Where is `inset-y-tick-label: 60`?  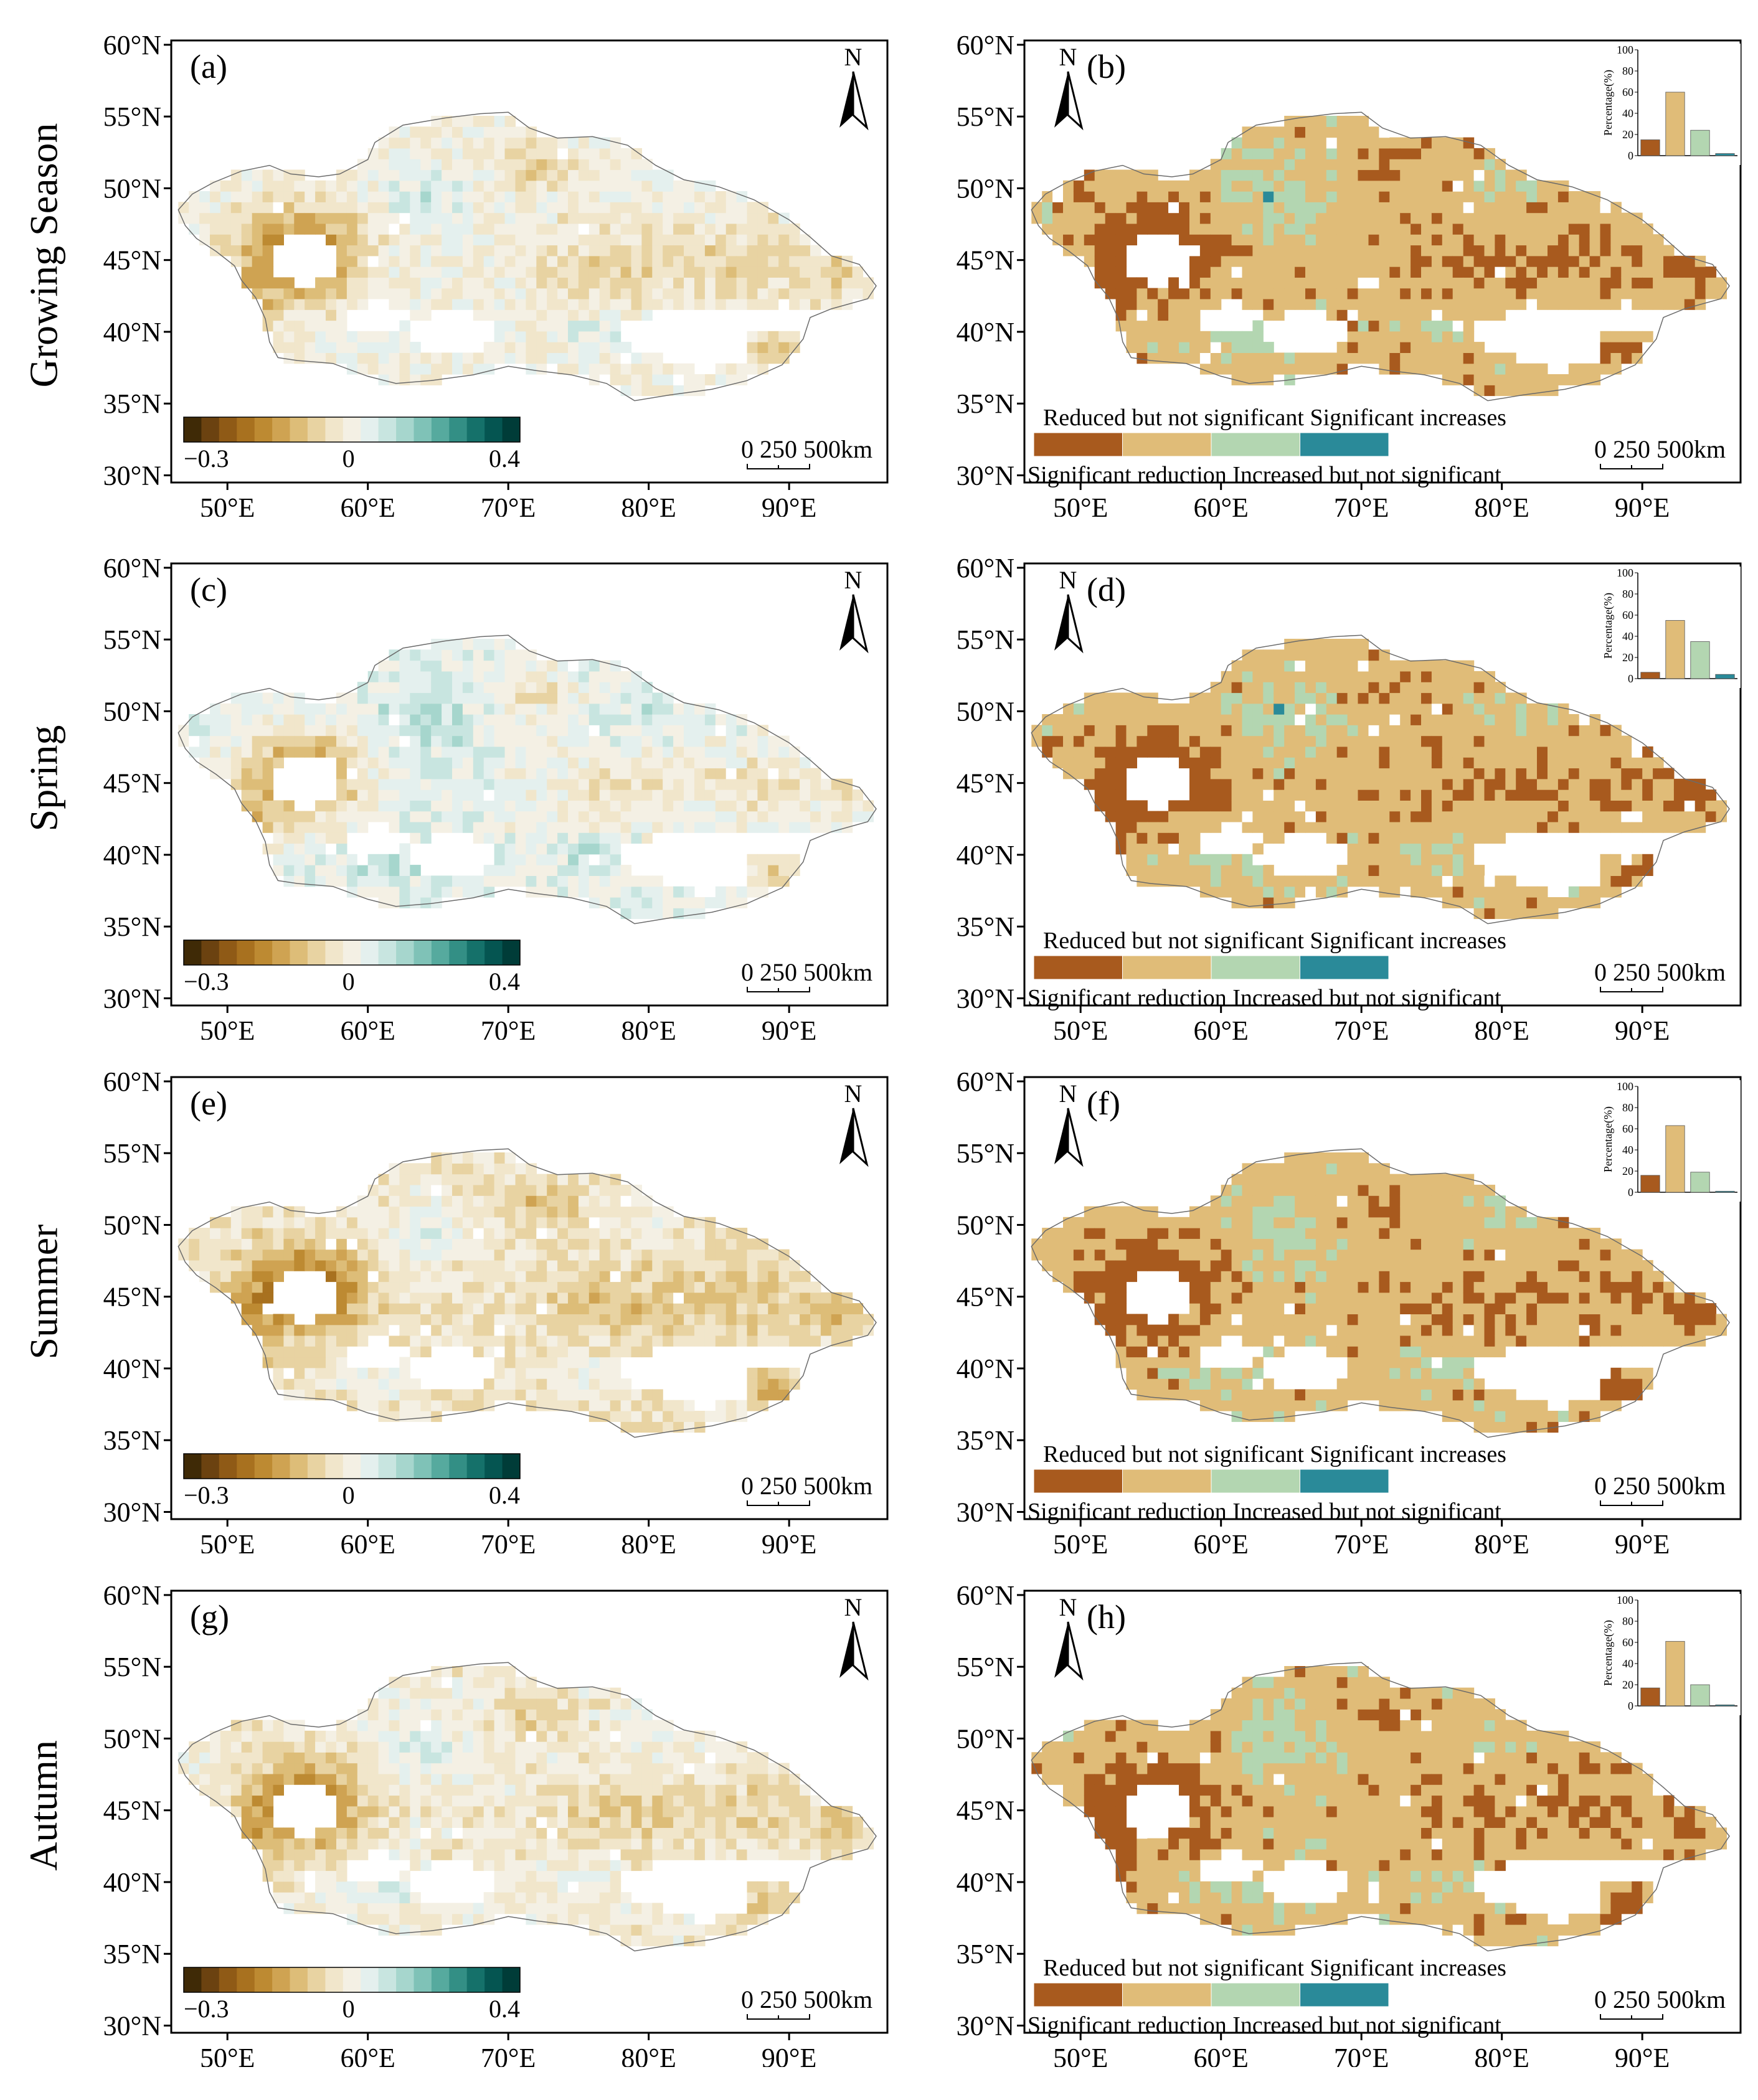 inset-y-tick-label: 60 is located at coordinates (1627, 92).